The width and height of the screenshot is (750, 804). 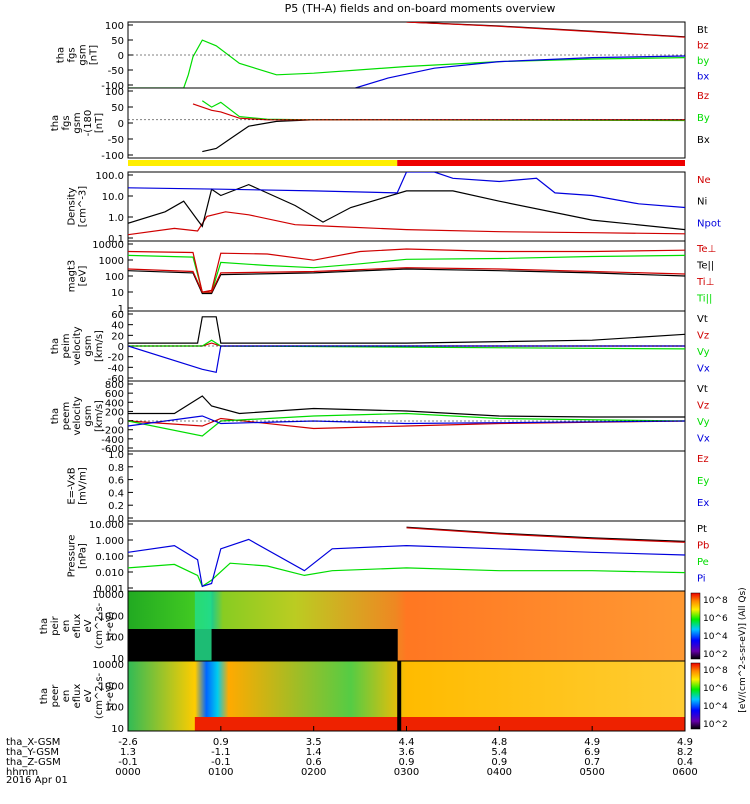 I want to click on y-axis-label-line: eV, so click(x=88, y=695).